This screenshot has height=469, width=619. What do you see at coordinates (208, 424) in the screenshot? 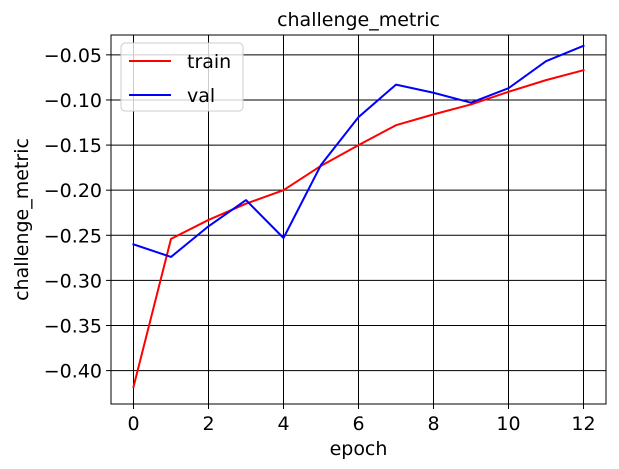
I see `x-tick-label: 2` at bounding box center [208, 424].